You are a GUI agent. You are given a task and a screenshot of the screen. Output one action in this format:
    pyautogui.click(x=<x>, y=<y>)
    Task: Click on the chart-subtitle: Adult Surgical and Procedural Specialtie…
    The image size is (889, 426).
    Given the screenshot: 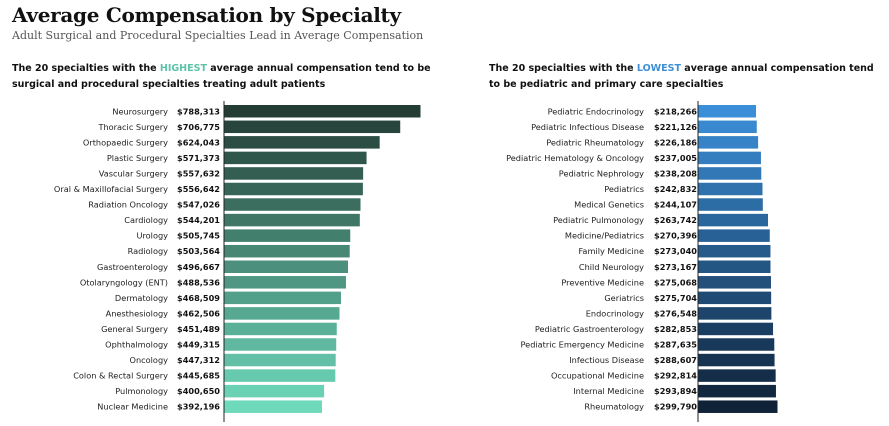 What is the action you would take?
    pyautogui.click(x=218, y=35)
    